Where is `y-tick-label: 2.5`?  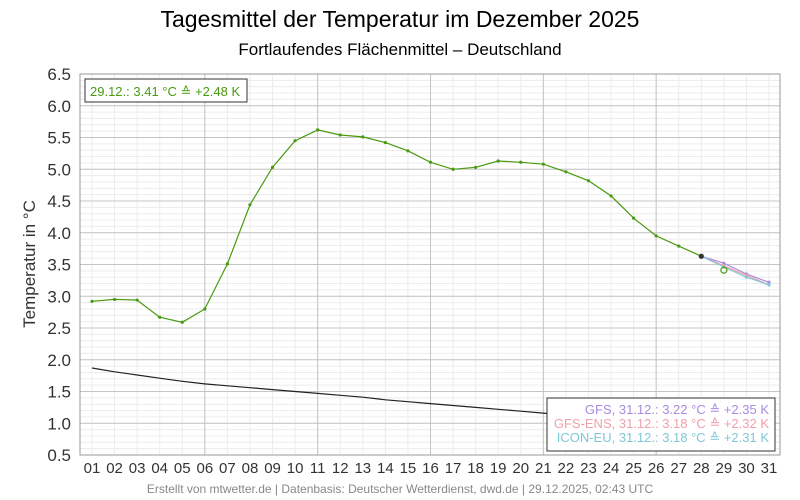 y-tick-label: 2.5 is located at coordinates (59, 328).